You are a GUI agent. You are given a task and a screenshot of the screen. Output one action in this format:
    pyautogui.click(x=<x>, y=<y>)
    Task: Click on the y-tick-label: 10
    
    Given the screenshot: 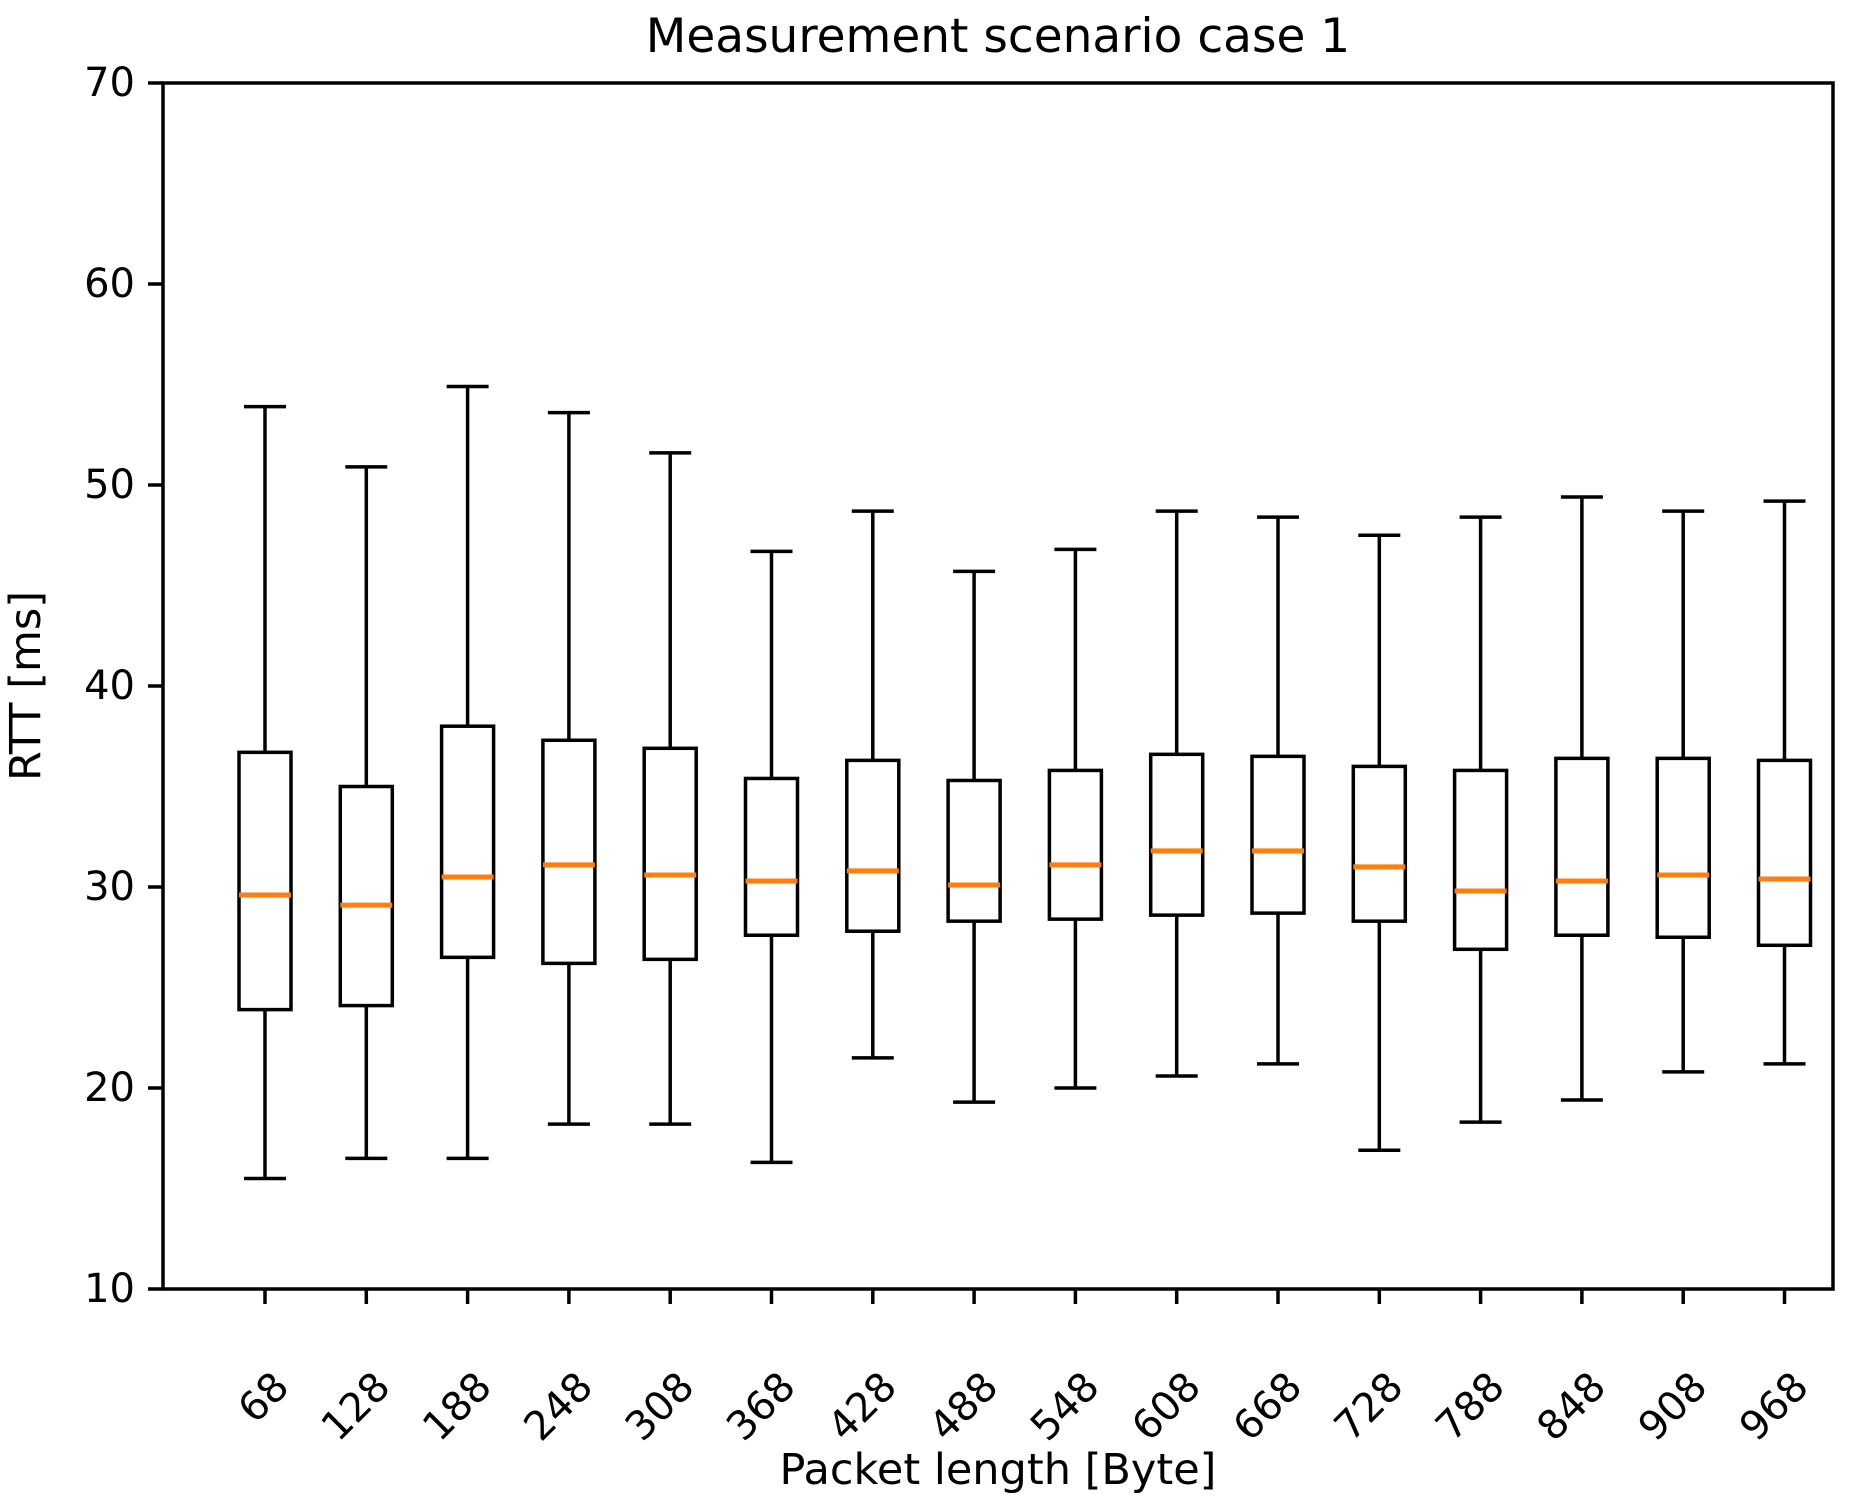 What is the action you would take?
    pyautogui.click(x=109, y=1289)
    